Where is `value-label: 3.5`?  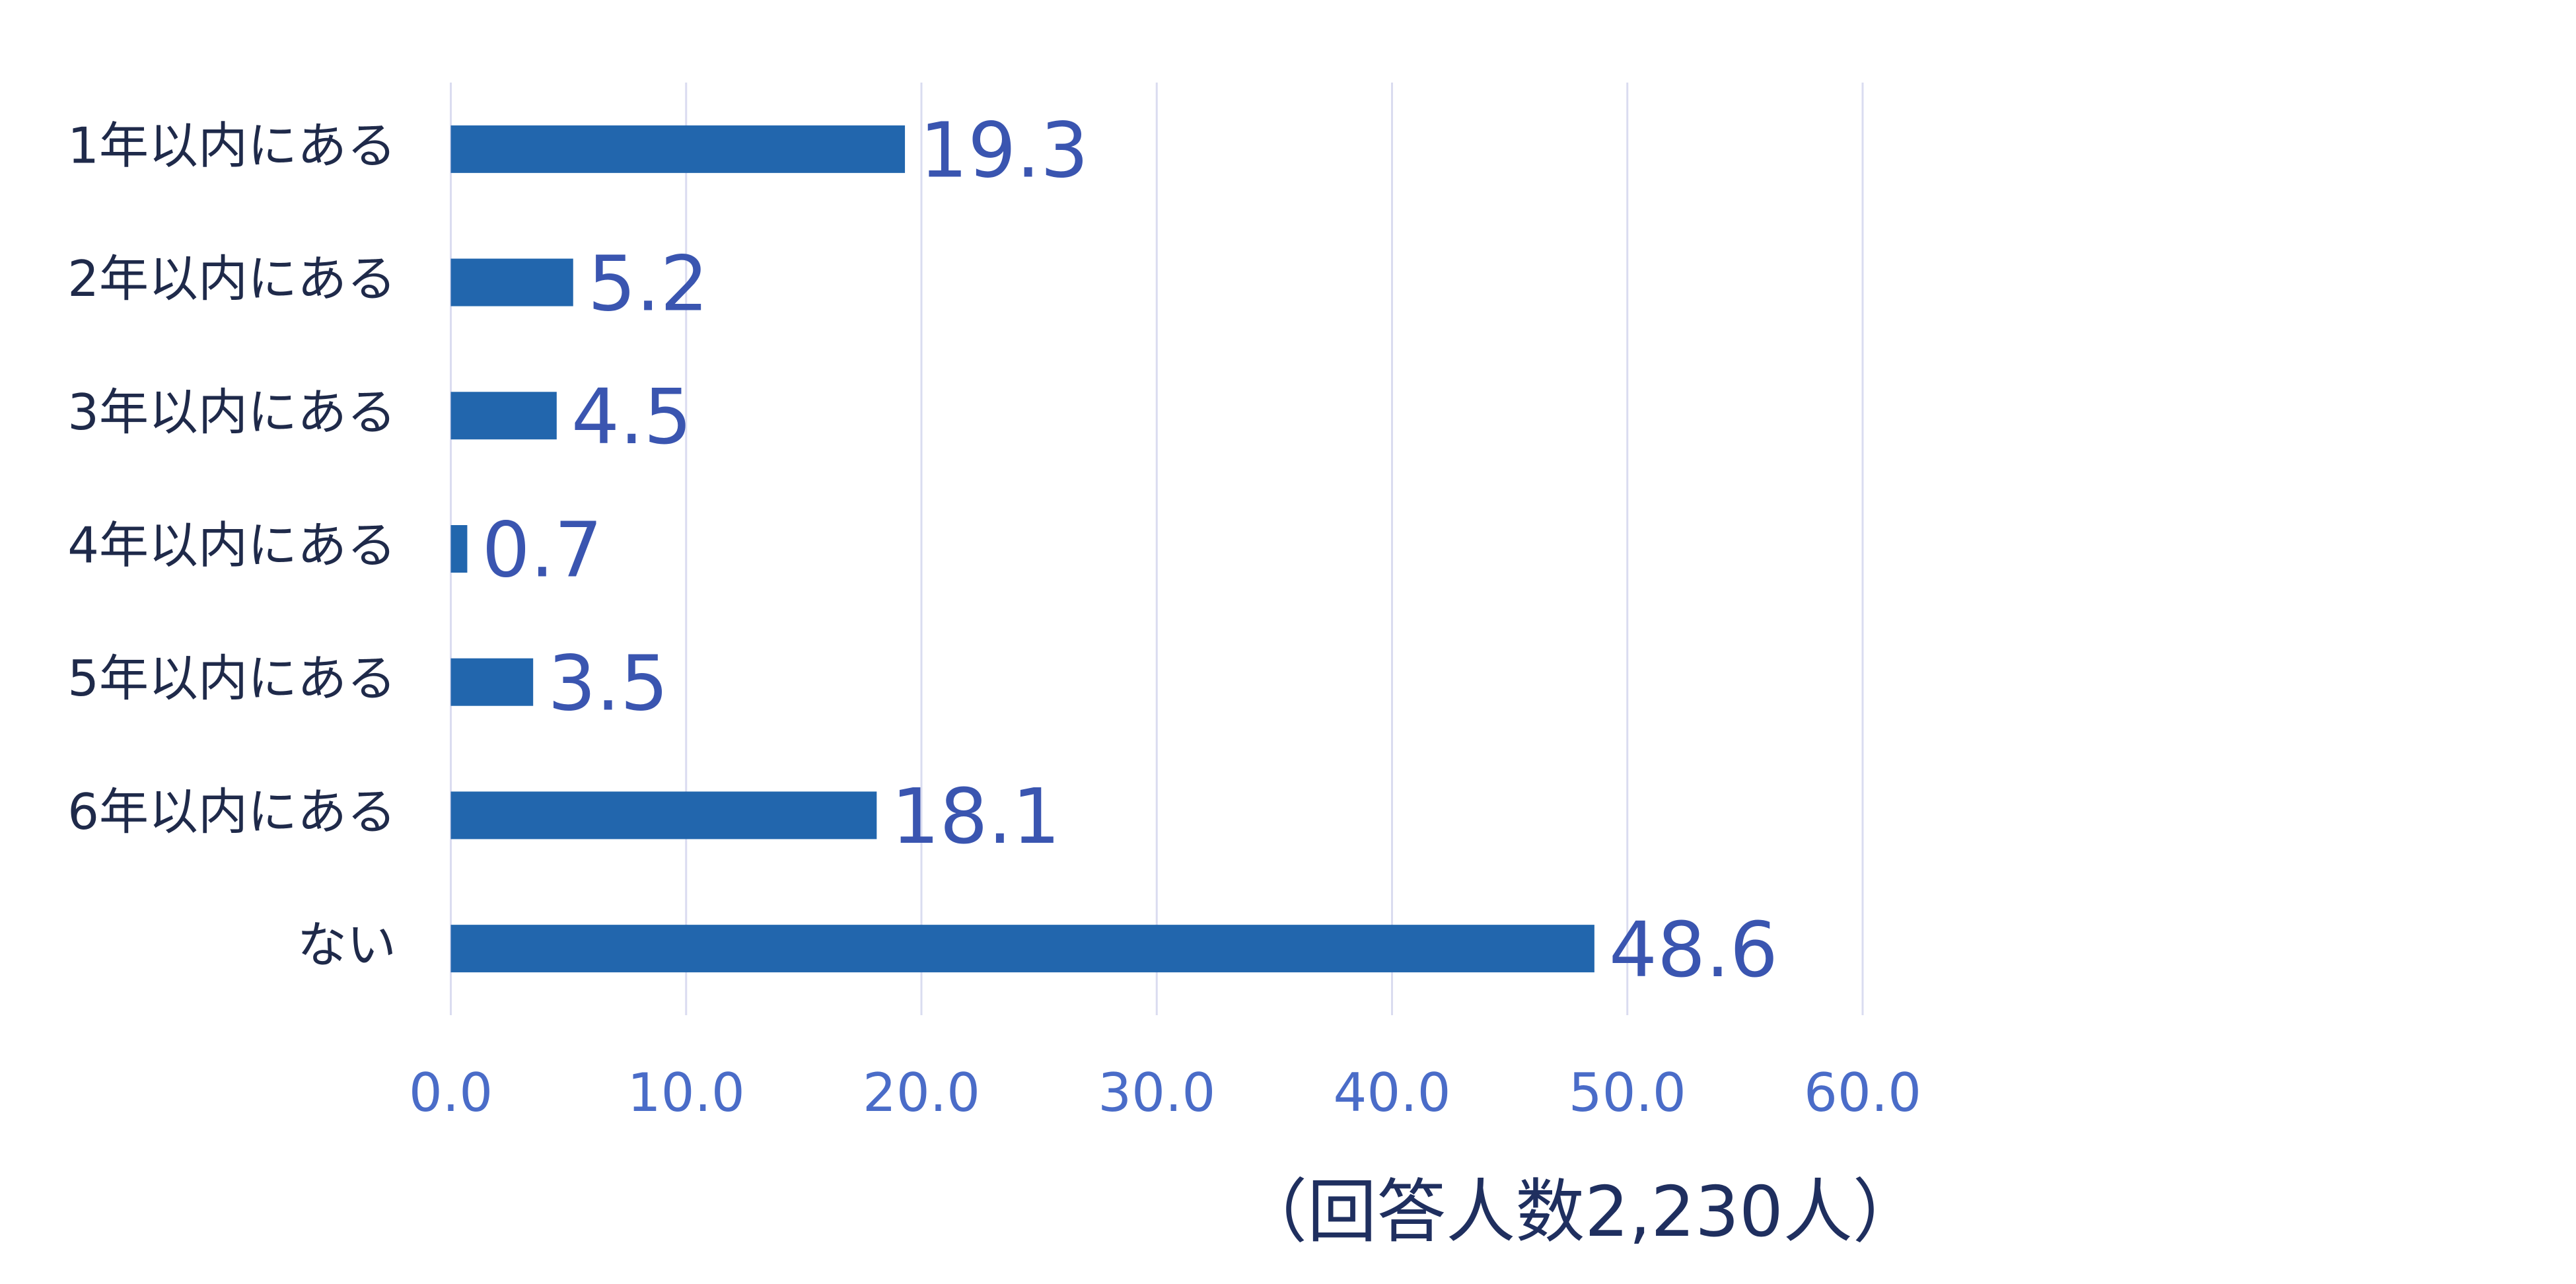
value-label: 3.5 is located at coordinates (608, 683).